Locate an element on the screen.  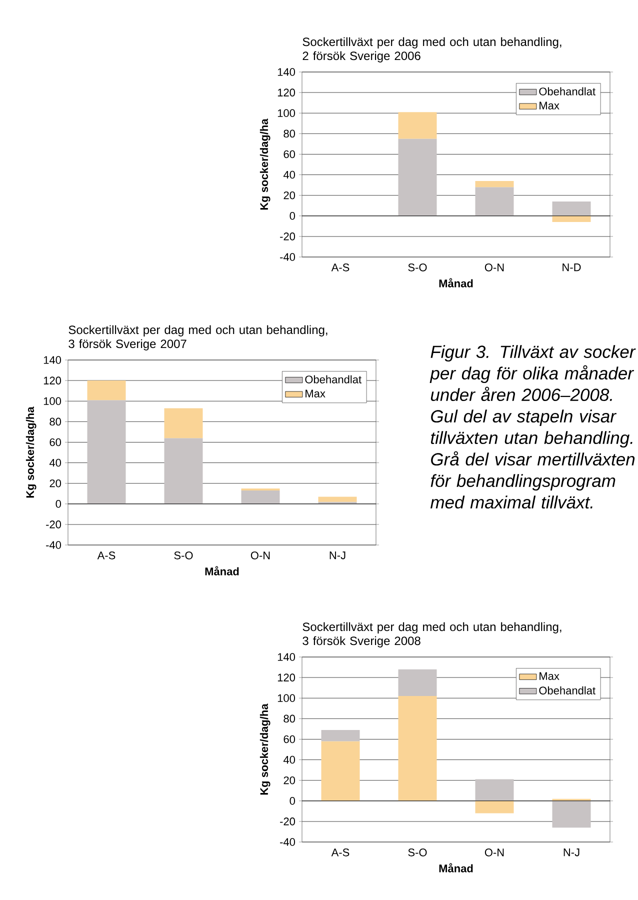
chart-title: Sockertillväxt per dag med och utan behandling, 3 försök Sverige 2008 is located at coordinates (432, 635).